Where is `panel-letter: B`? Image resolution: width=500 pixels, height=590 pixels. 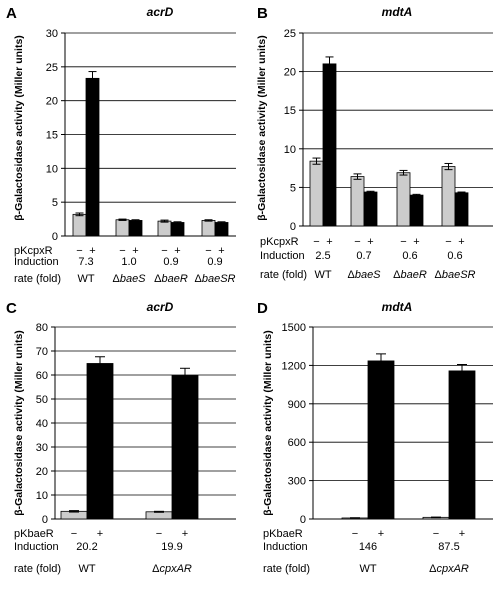
panel-letter: B is located at coordinates (262, 13).